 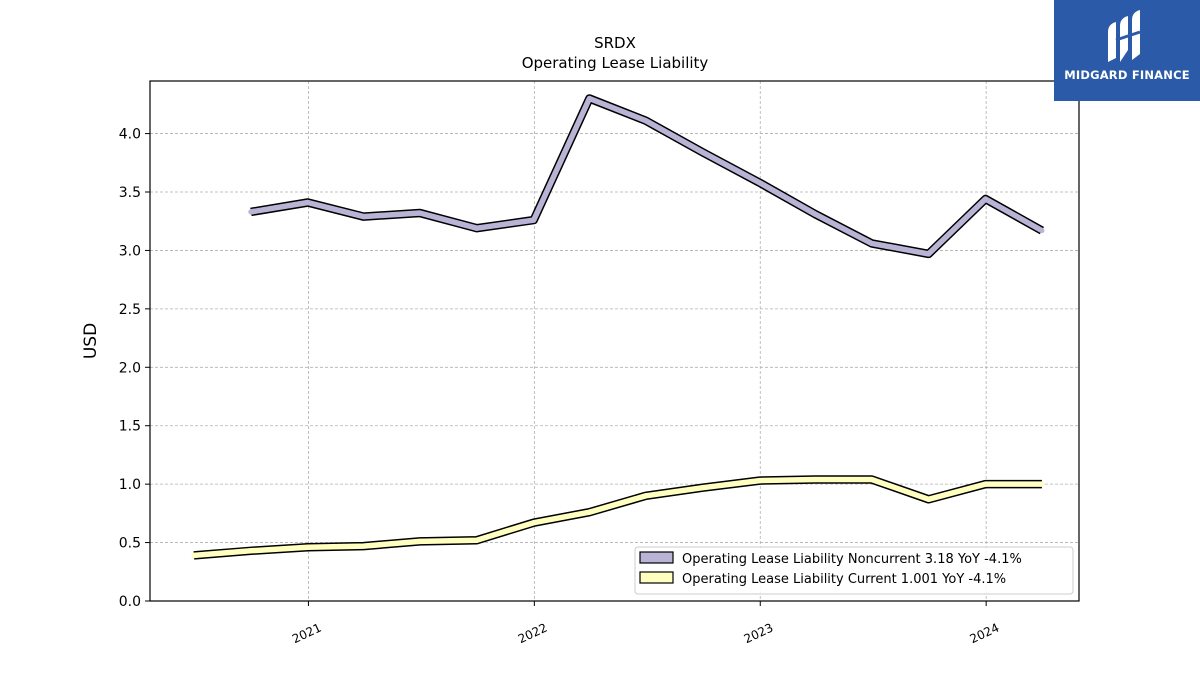 What do you see at coordinates (130, 193) in the screenshot?
I see `y-tick-label: 3.5` at bounding box center [130, 193].